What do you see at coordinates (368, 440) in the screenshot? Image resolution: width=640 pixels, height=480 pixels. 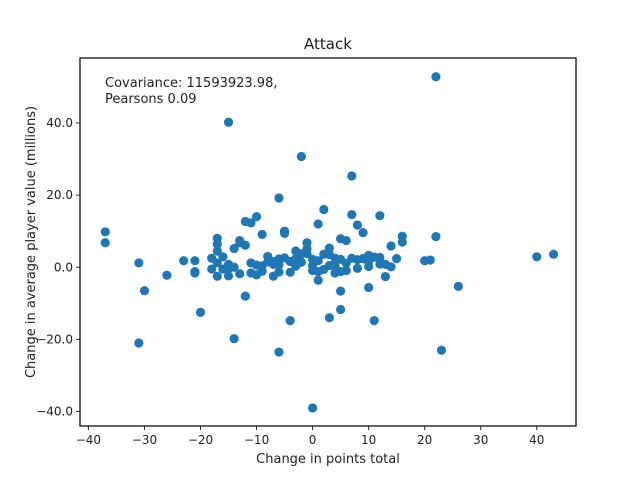 I see `x-tick-label: 10` at bounding box center [368, 440].